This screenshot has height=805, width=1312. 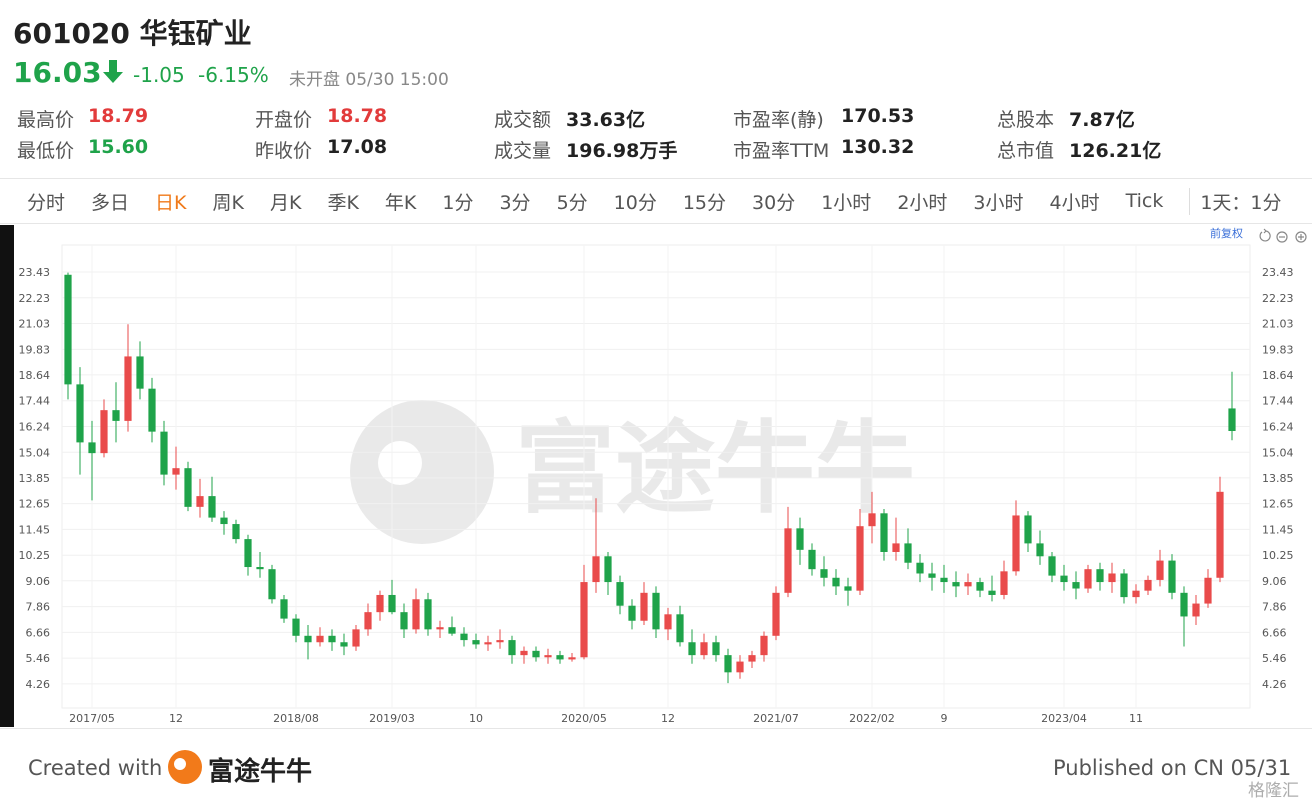 What do you see at coordinates (1074, 202) in the screenshot?
I see `tab: 4小时` at bounding box center [1074, 202].